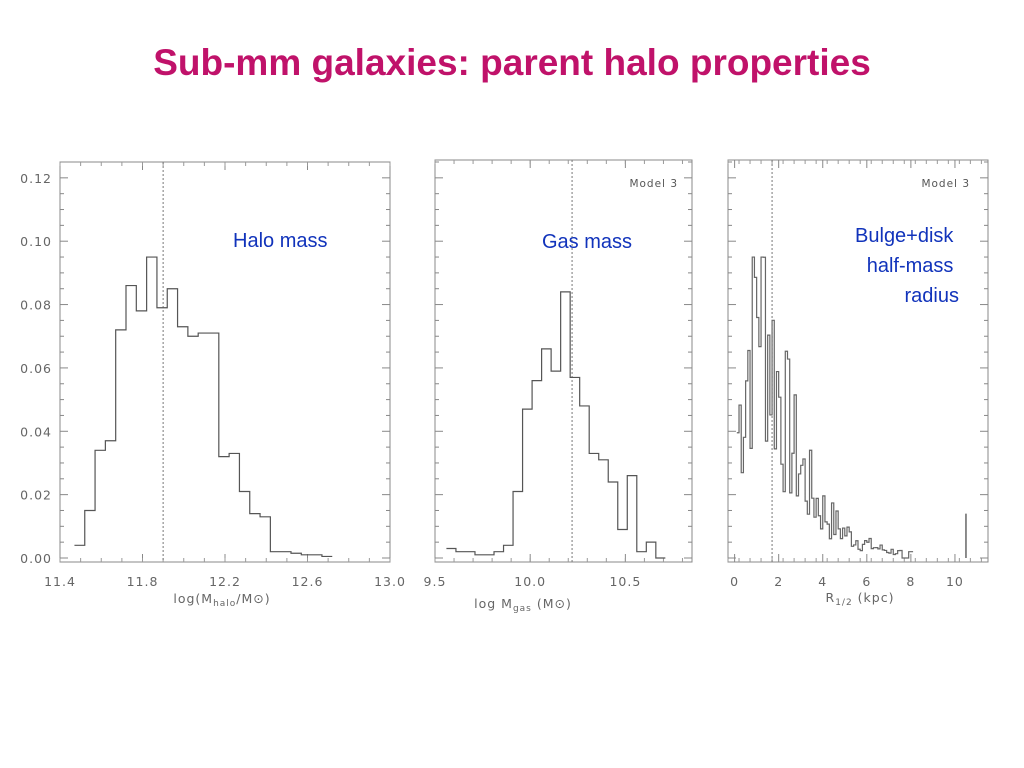  Describe the element at coordinates (36, 495) in the screenshot. I see `y-tick-label: 0.02` at that location.